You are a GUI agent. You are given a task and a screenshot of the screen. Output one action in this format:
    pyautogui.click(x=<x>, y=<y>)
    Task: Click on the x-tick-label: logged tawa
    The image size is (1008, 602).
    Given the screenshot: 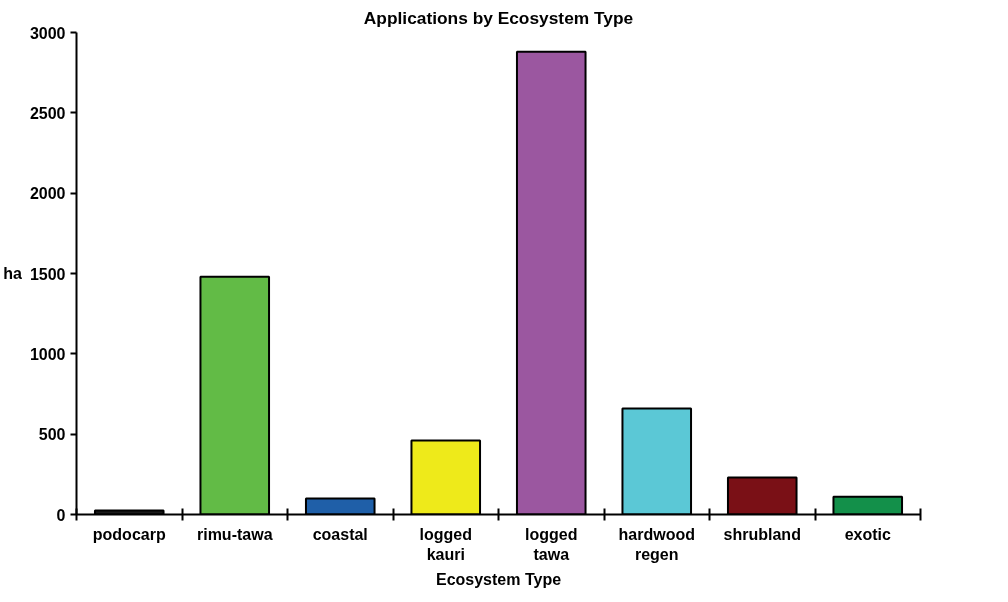 What is the action you would take?
    pyautogui.click(x=551, y=544)
    